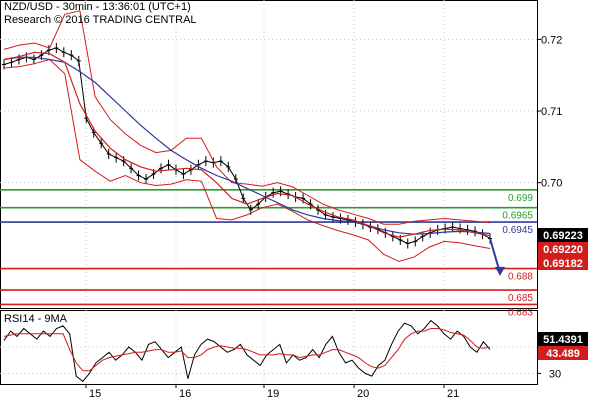  I want to click on level-label: 0.683, so click(520, 312).